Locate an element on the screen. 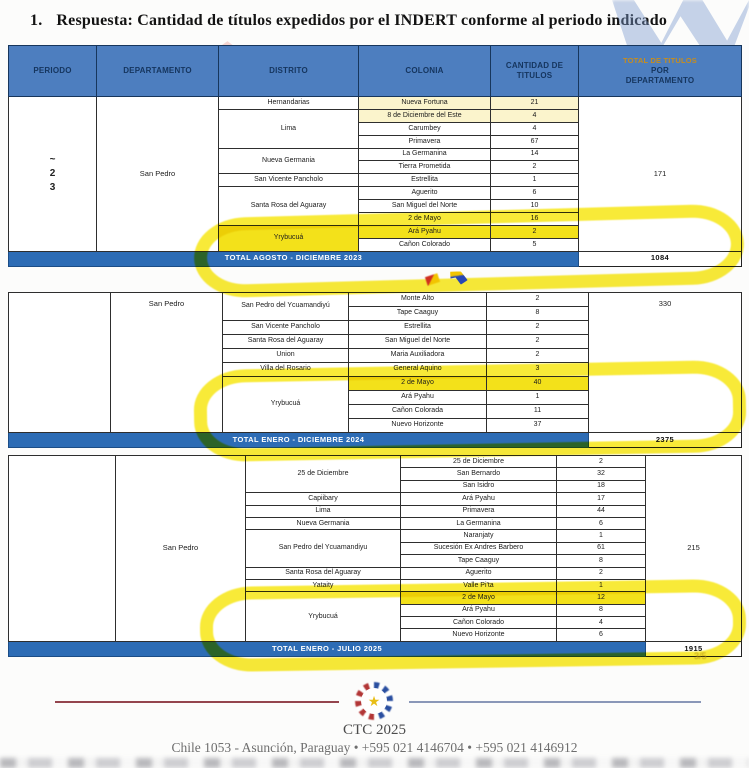 The width and height of the screenshot is (749, 768). colonia-cell: San Bernardo is located at coordinates (478, 474).